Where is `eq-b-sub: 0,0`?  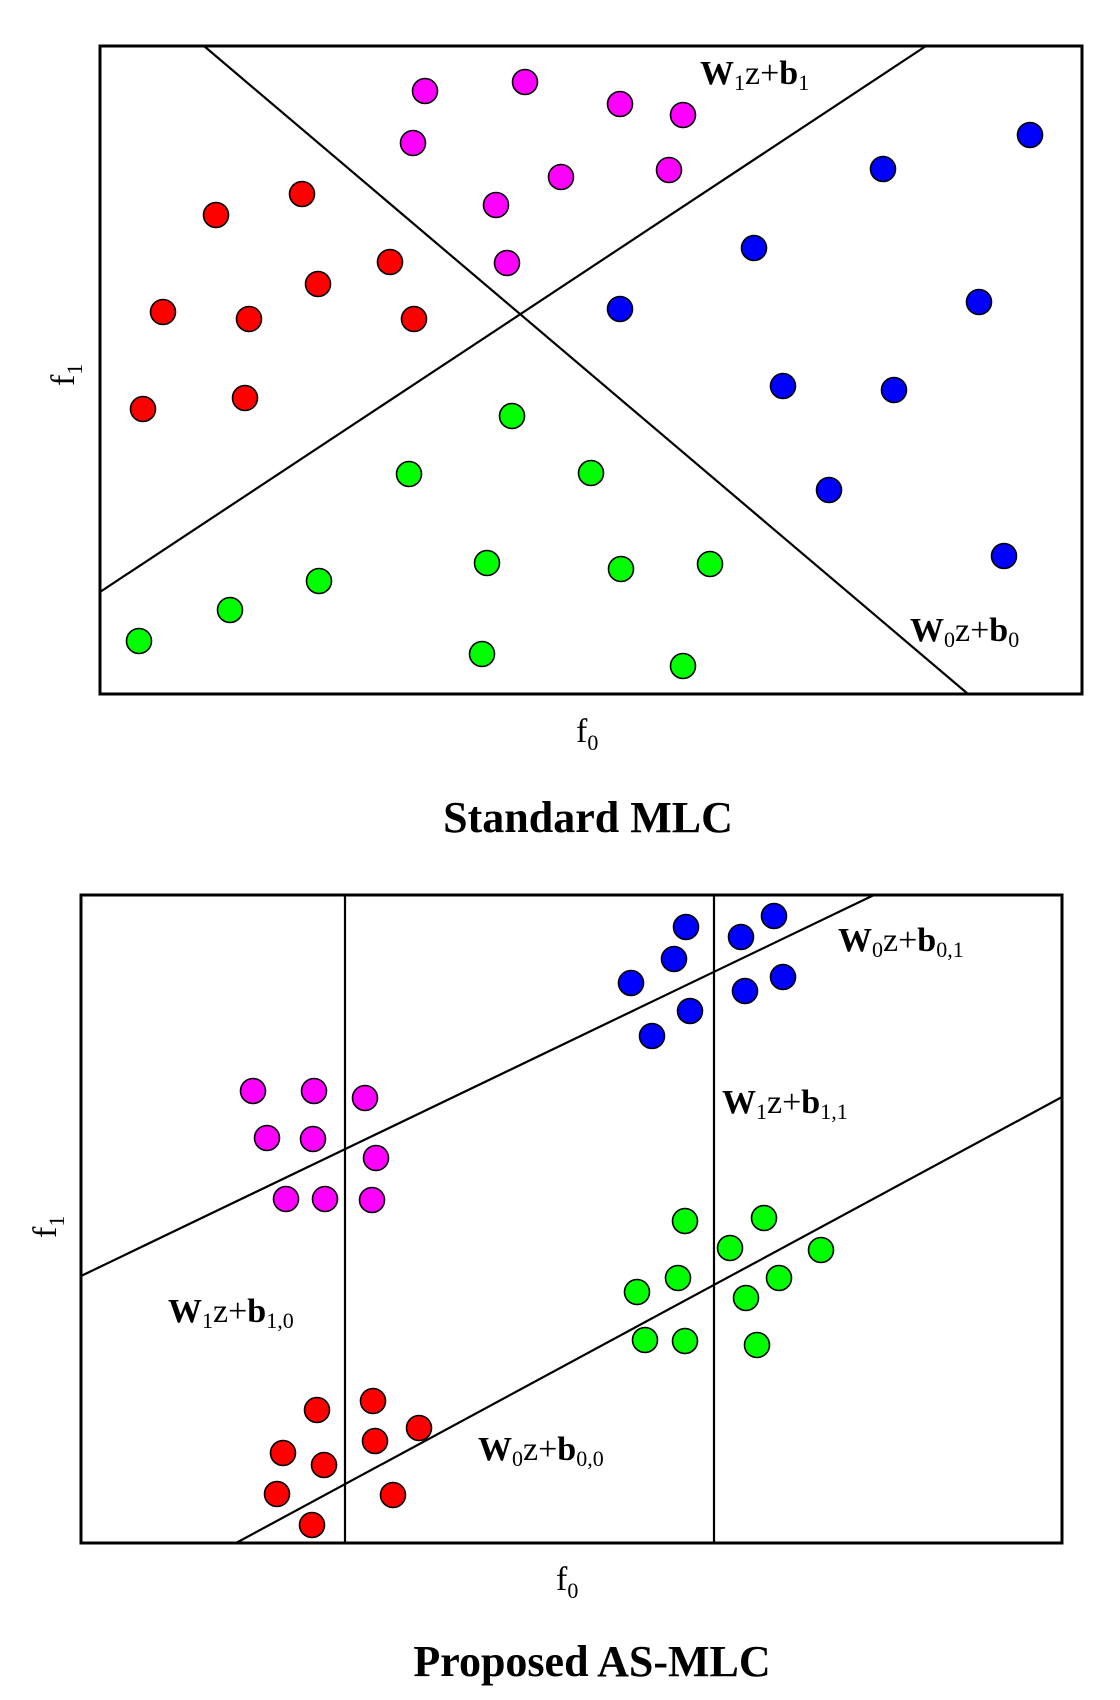 eq-b-sub: 0,0 is located at coordinates (590, 1458).